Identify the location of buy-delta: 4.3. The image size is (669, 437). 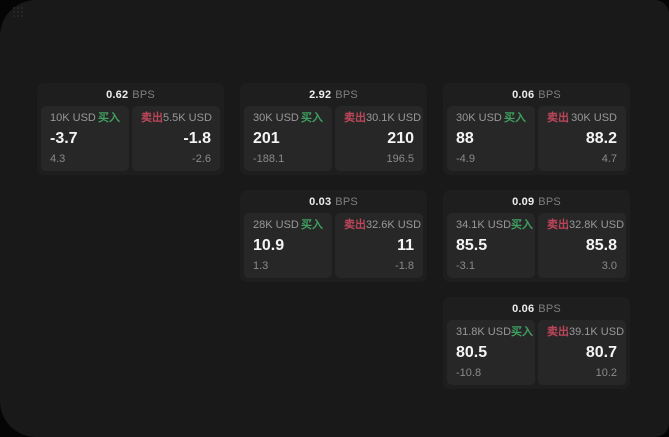
(58, 159).